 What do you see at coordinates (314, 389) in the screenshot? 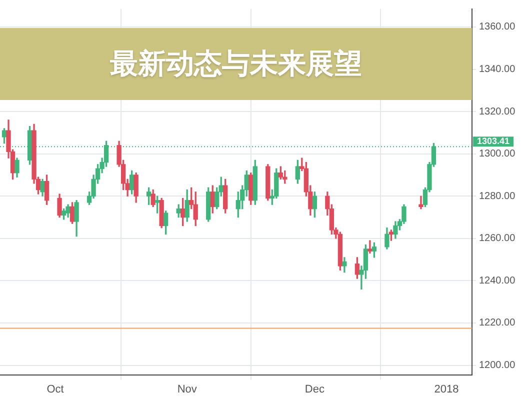
I see `x-tick-label: Dec` at bounding box center [314, 389].